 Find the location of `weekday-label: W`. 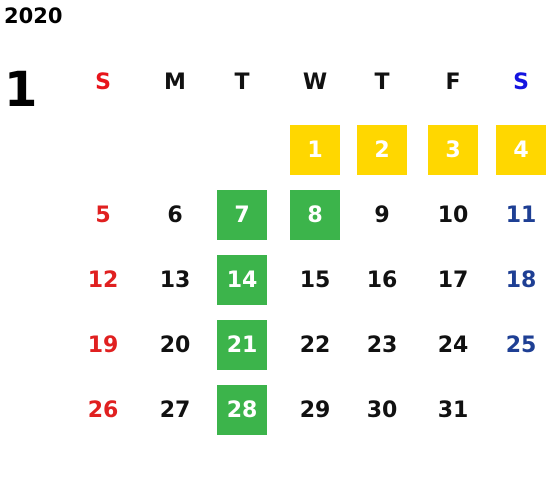

weekday-label: W is located at coordinates (315, 82).